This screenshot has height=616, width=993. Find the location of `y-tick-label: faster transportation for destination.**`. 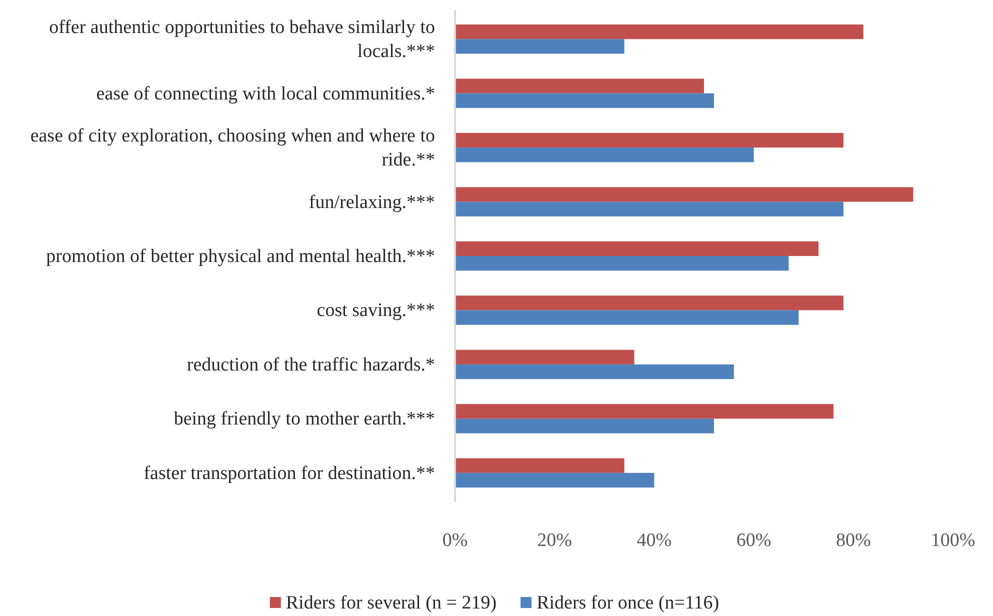

y-tick-label: faster transportation for destination.** is located at coordinates (289, 473).